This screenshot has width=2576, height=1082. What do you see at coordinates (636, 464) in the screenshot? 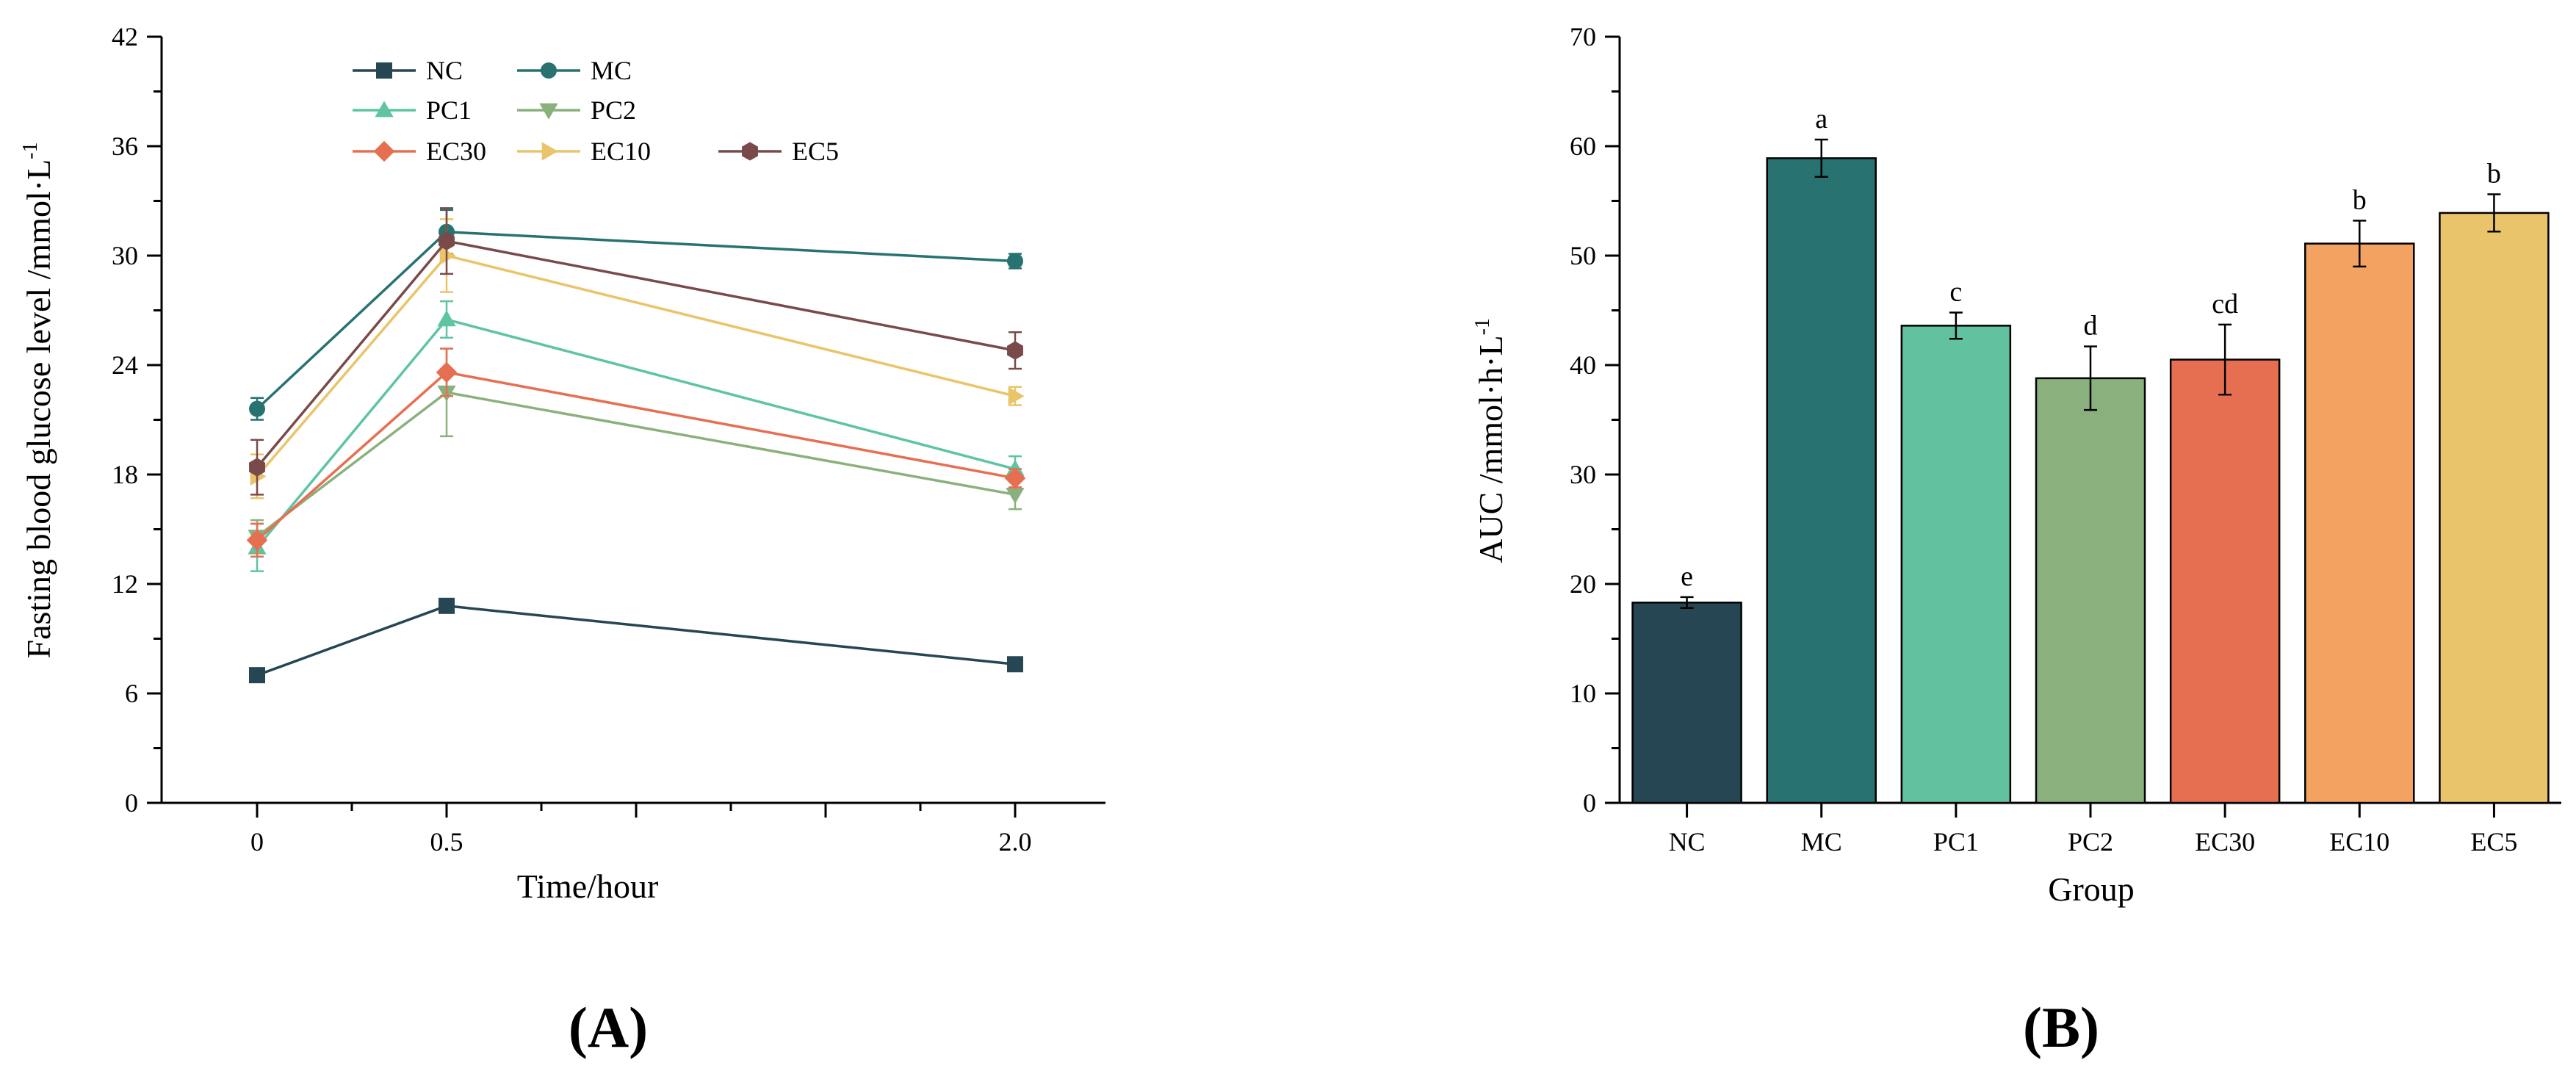
I see `series-line-pc2` at bounding box center [636, 464].